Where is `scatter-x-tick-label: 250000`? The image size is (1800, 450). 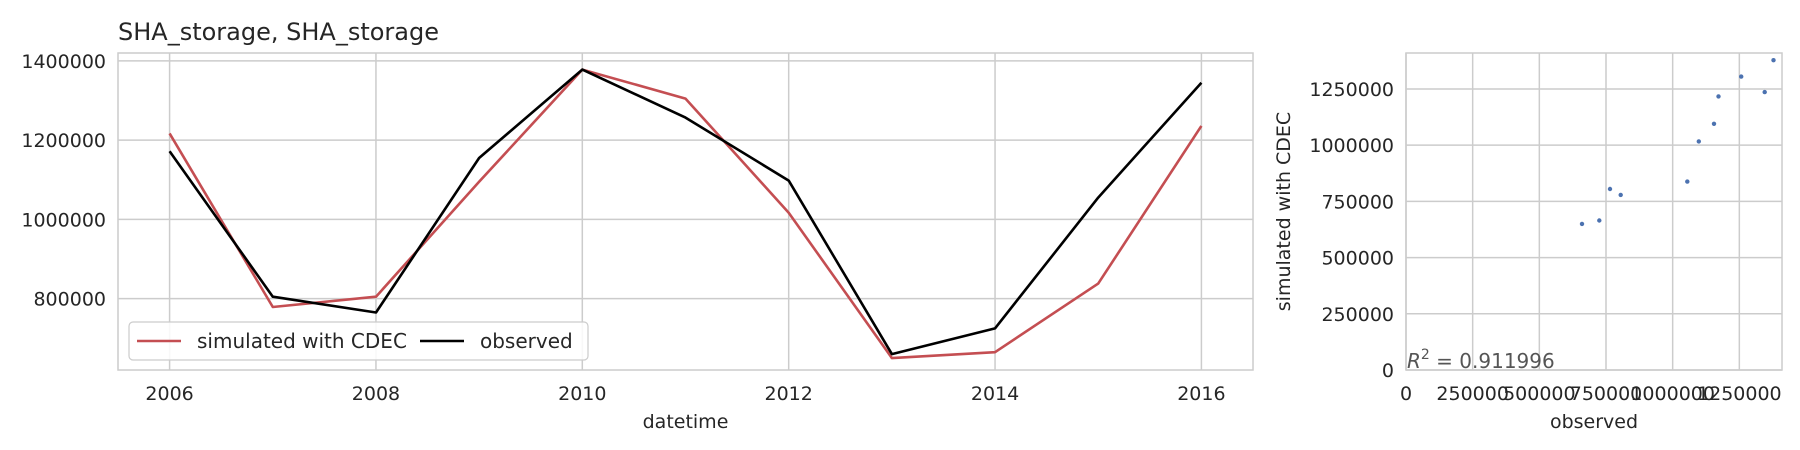 scatter-x-tick-label: 250000 is located at coordinates (1472, 394).